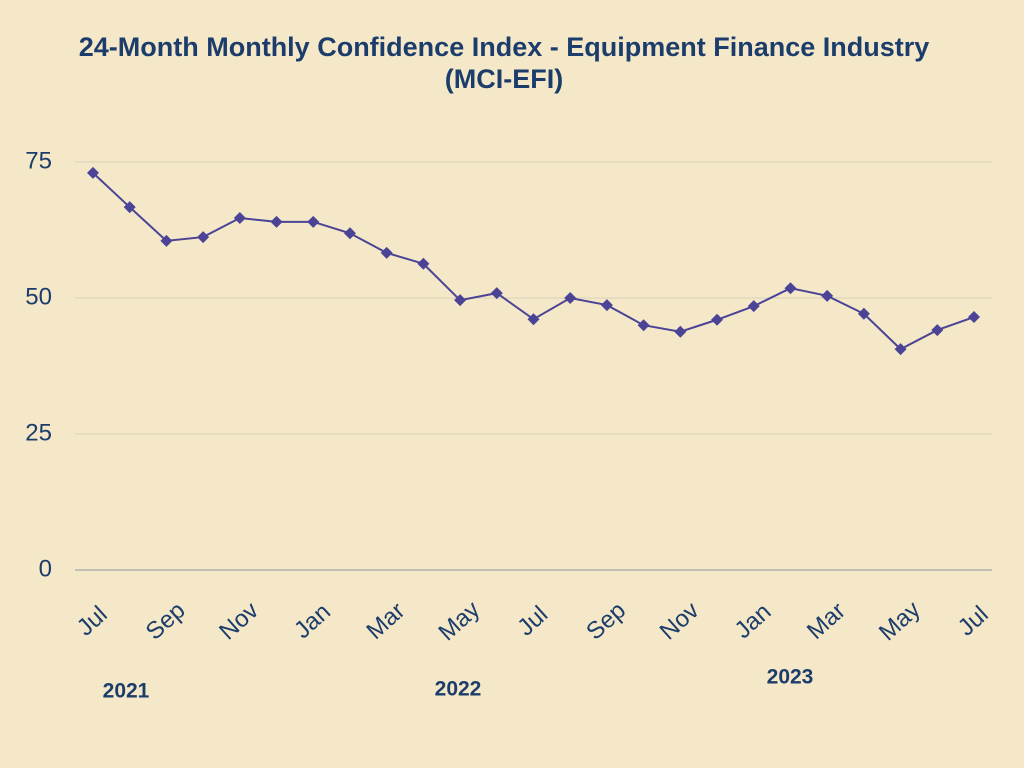 This screenshot has width=1024, height=768. Describe the element at coordinates (38, 432) in the screenshot. I see `y-tick-label: 25` at that location.